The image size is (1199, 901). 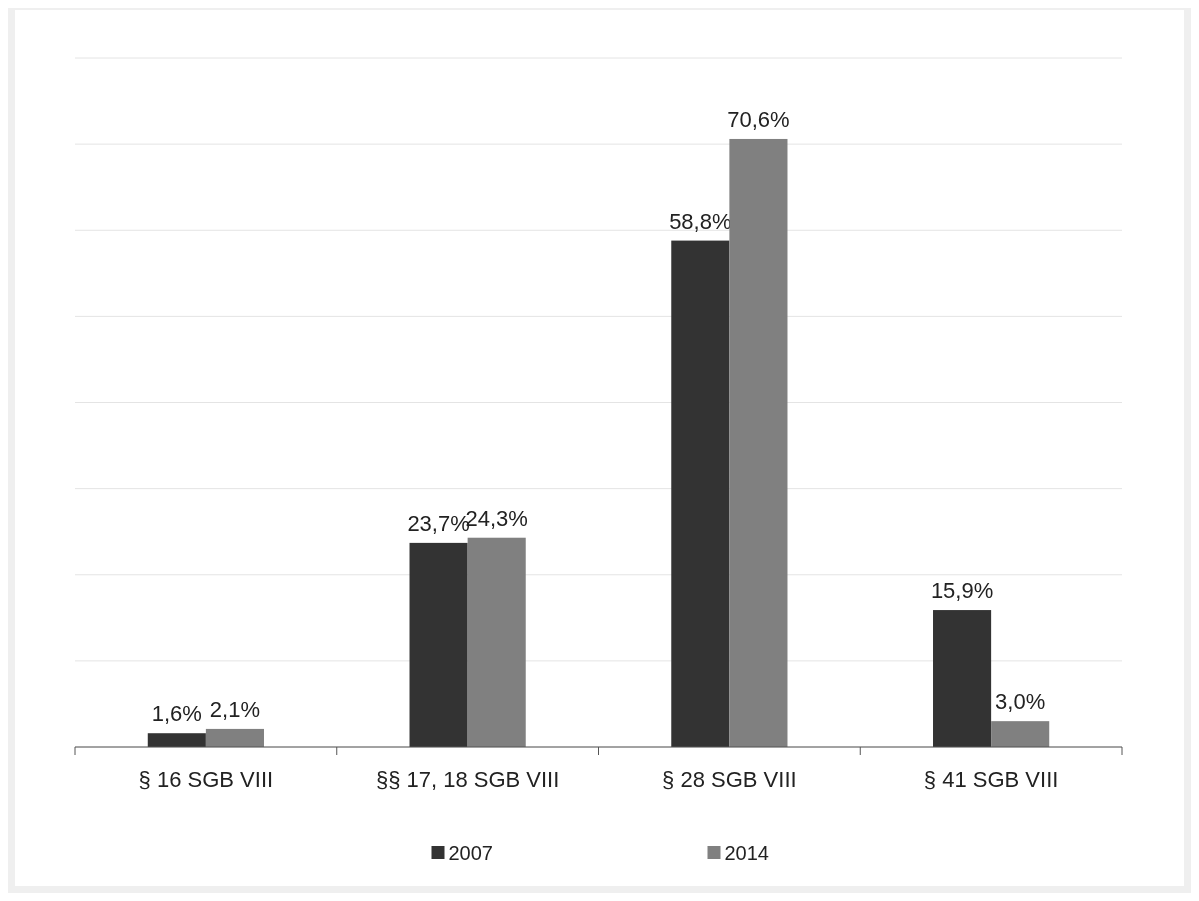 I want to click on x-tick-label: § 28 SGB VIII, so click(x=729, y=779).